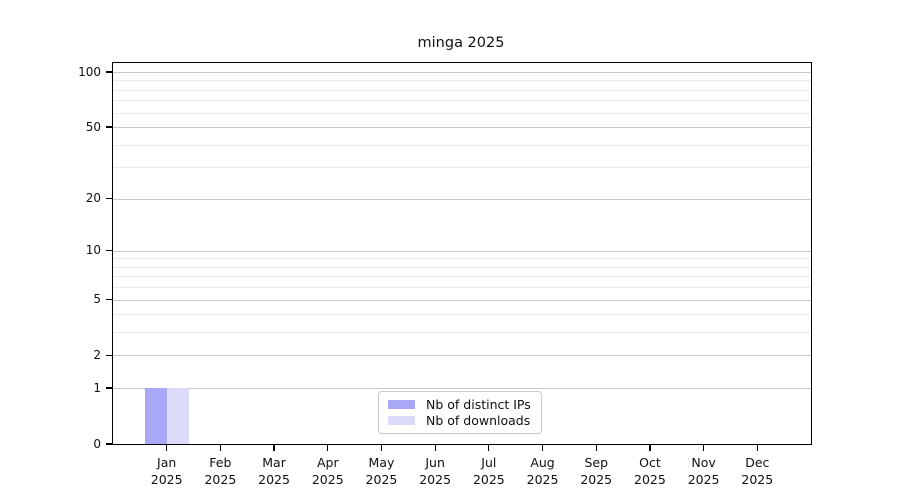 This screenshot has width=900, height=500. What do you see at coordinates (401, 421) in the screenshot?
I see `legend-swatch-downloads` at bounding box center [401, 421].